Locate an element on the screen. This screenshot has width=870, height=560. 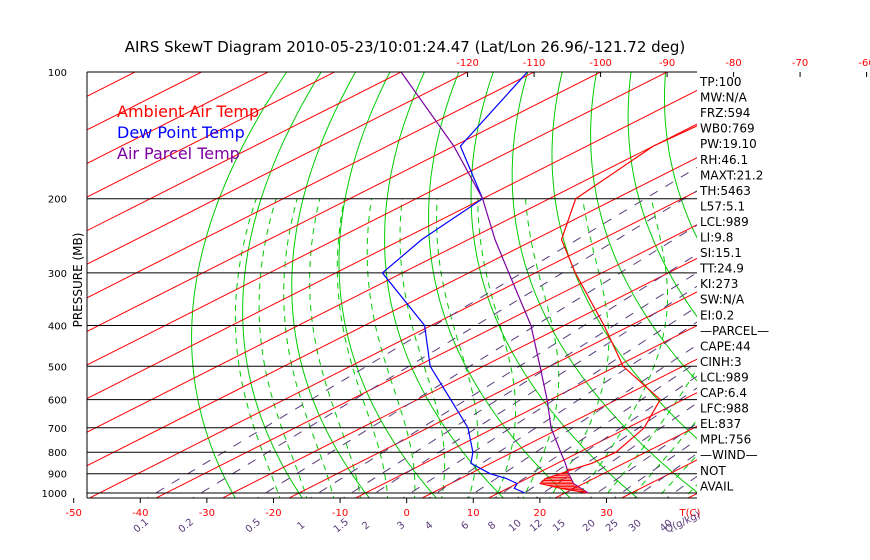
index-label: CAPE:44 is located at coordinates (725, 346).